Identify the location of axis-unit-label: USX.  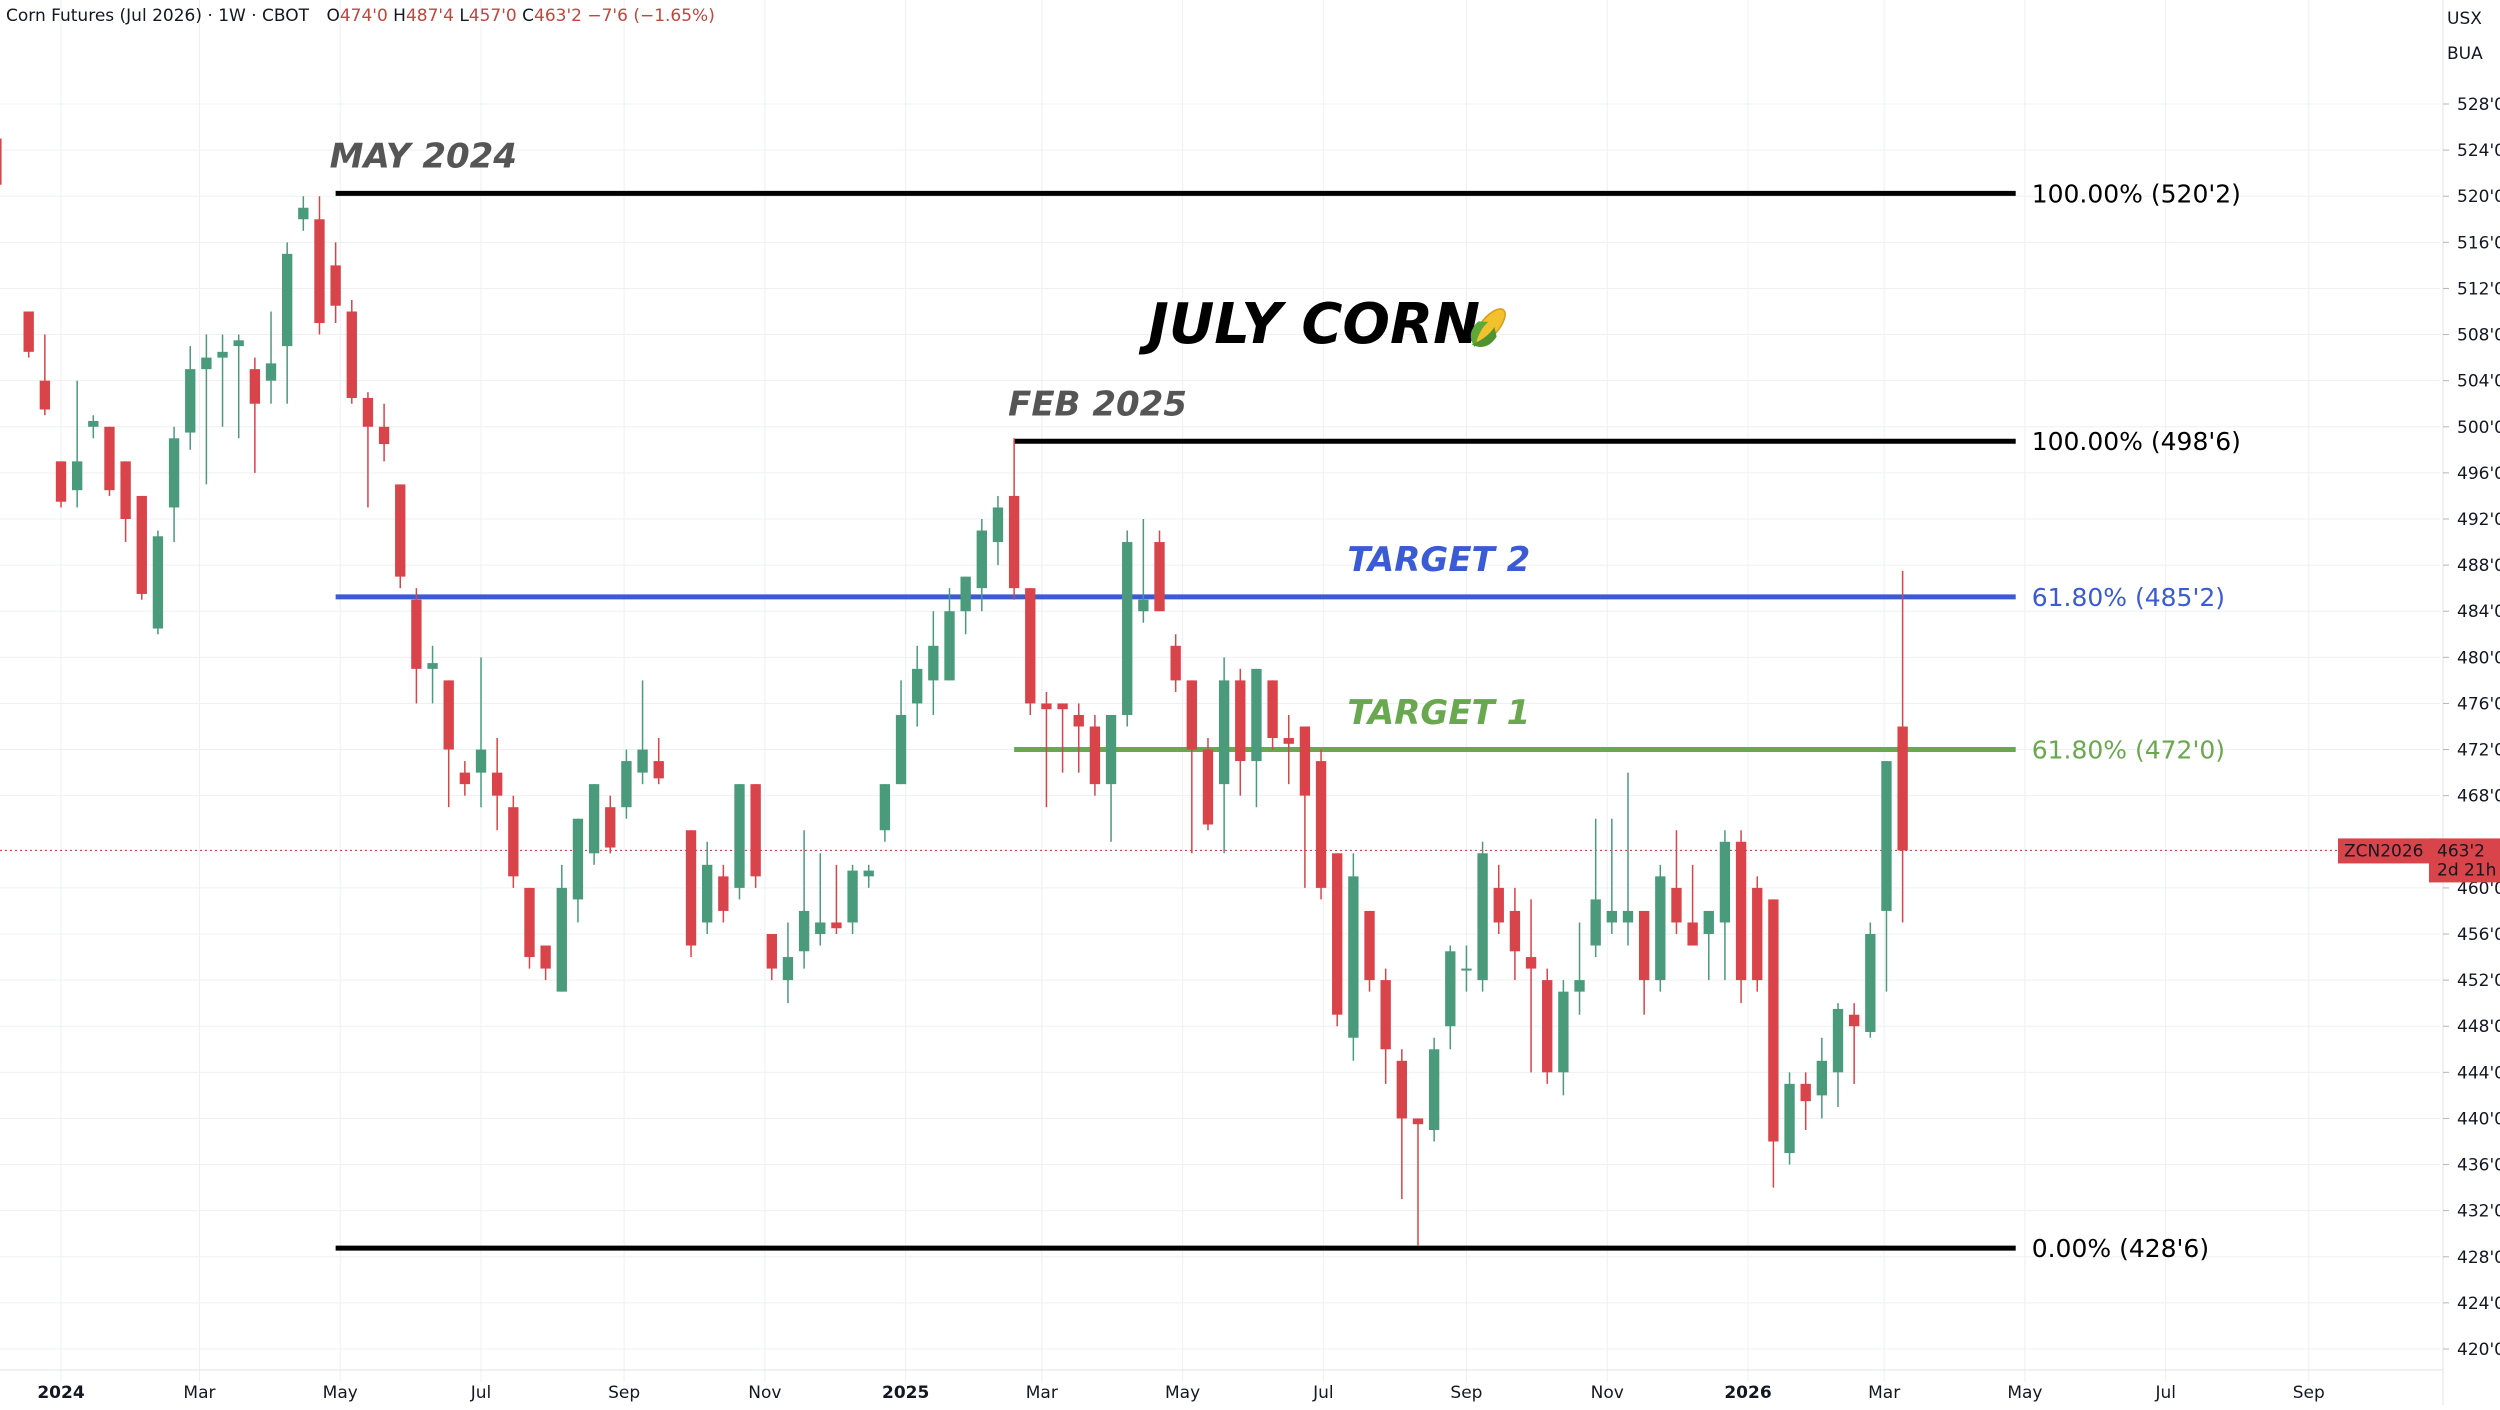
(2464, 19).